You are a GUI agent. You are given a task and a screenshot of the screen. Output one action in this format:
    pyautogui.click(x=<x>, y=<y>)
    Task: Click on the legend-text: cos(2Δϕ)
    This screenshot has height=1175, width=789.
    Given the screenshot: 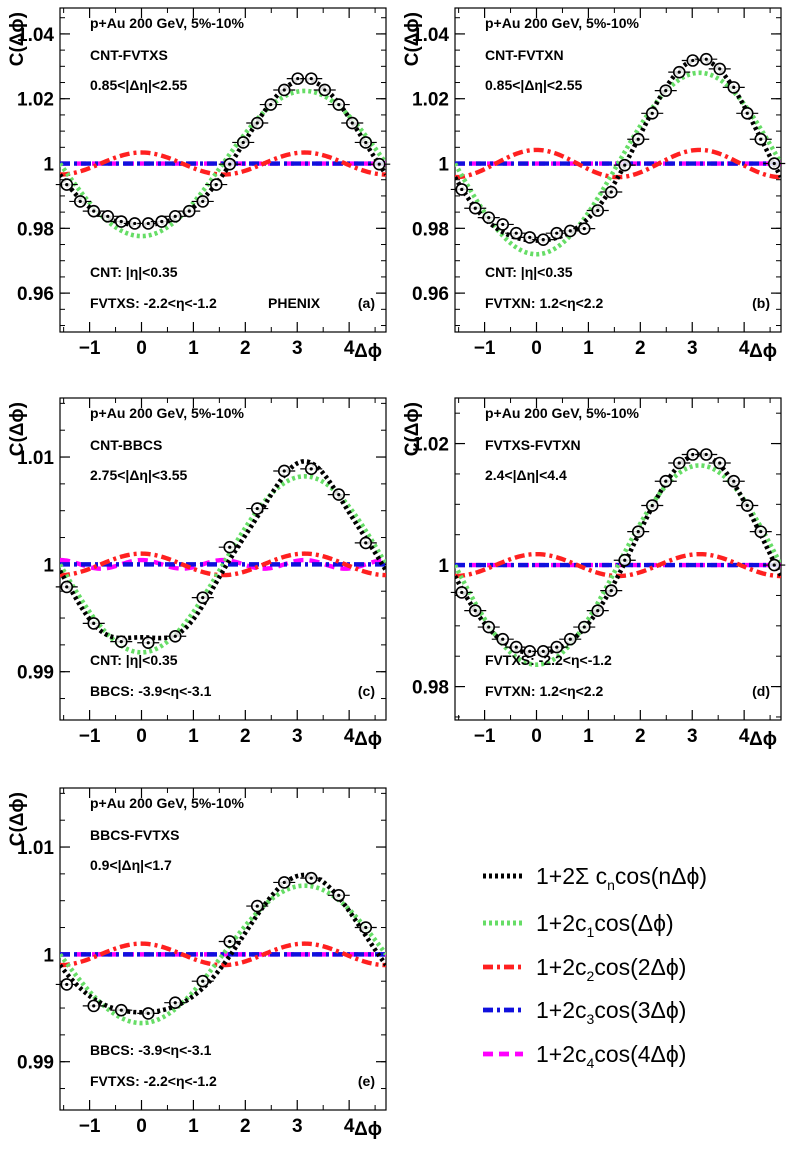 What is the action you would take?
    pyautogui.click(x=640, y=967)
    